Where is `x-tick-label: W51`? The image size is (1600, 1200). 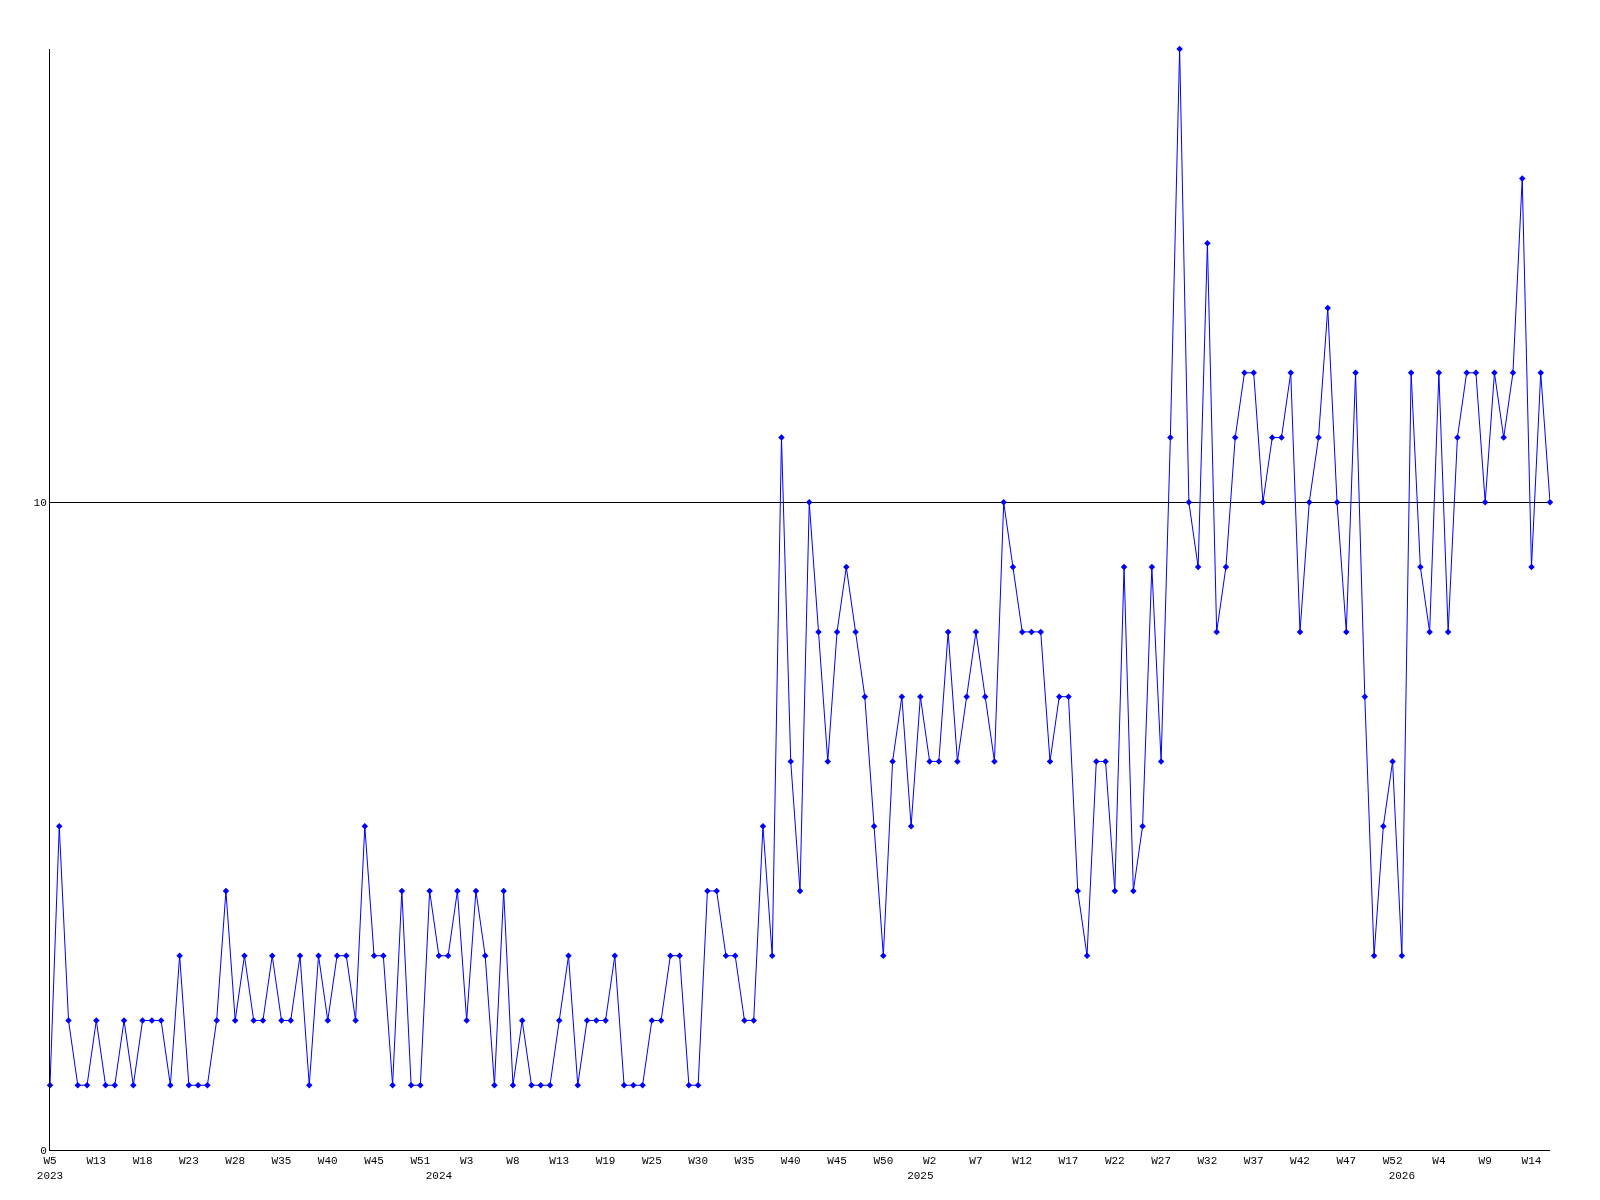 x-tick-label: W51 is located at coordinates (420, 1161).